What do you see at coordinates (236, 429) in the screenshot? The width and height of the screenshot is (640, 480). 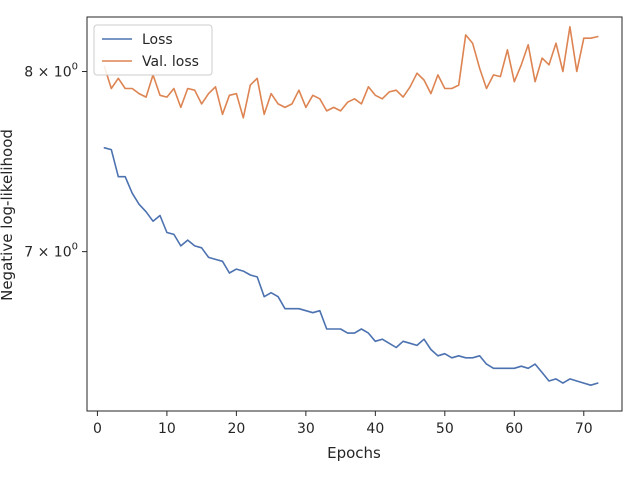 I see `x-tick-label: 20` at bounding box center [236, 429].